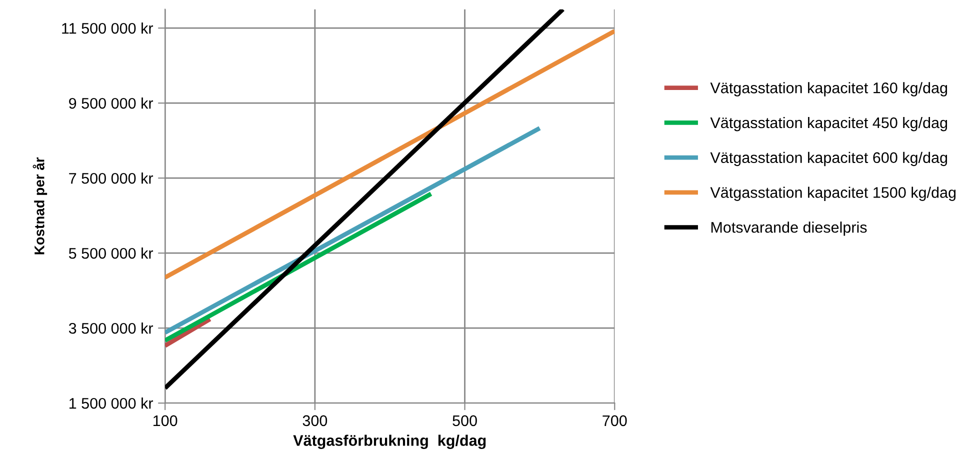 This screenshot has height=466, width=971. Describe the element at coordinates (108, 28) in the screenshot. I see `y-tick-label: 11 500 000 kr` at that location.